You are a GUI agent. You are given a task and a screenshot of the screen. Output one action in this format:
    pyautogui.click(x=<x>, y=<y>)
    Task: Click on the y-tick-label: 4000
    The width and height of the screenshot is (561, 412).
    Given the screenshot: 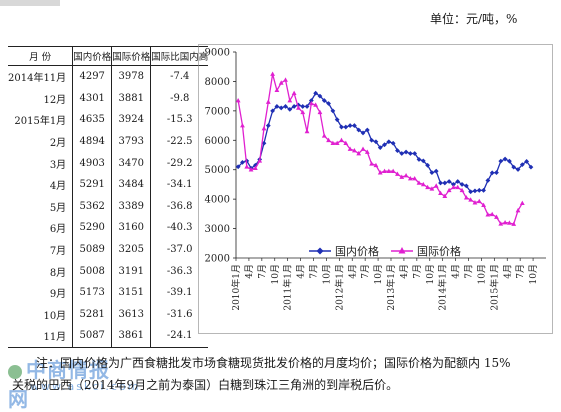 What is the action you would take?
    pyautogui.click(x=217, y=200)
    